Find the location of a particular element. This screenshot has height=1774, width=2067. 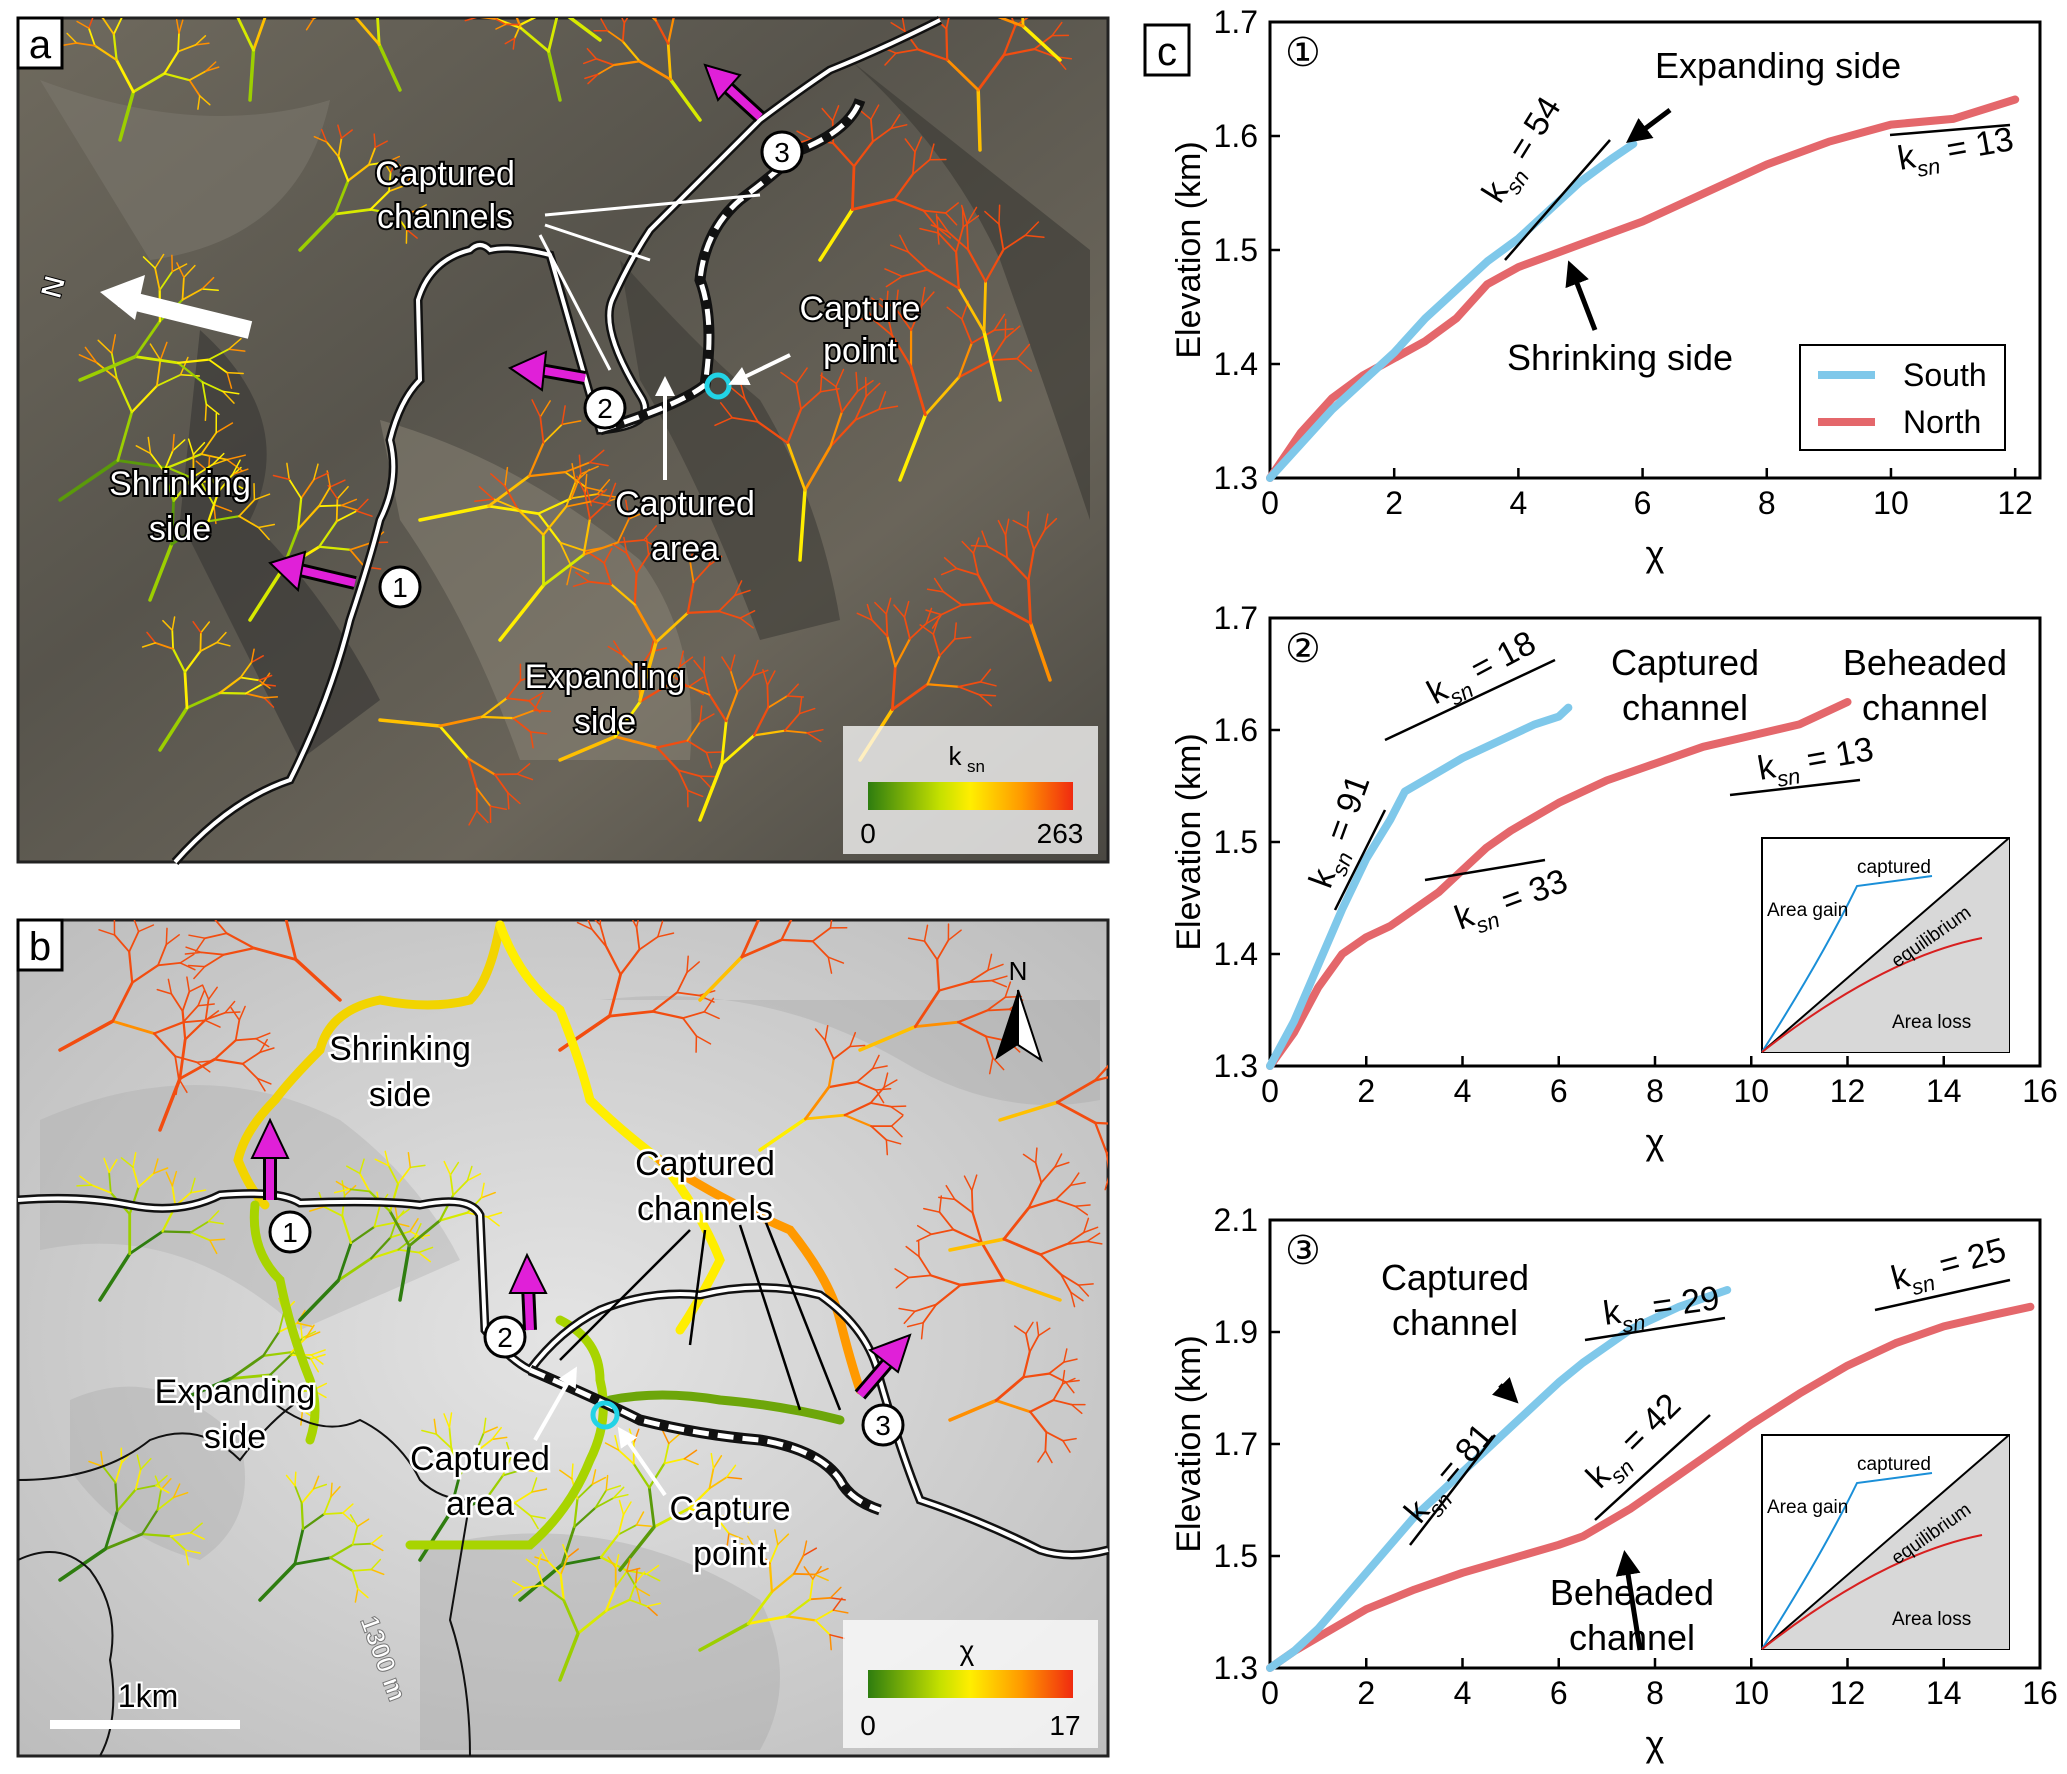

y-tick-label: 1.7 is located at coordinates (1236, 618).